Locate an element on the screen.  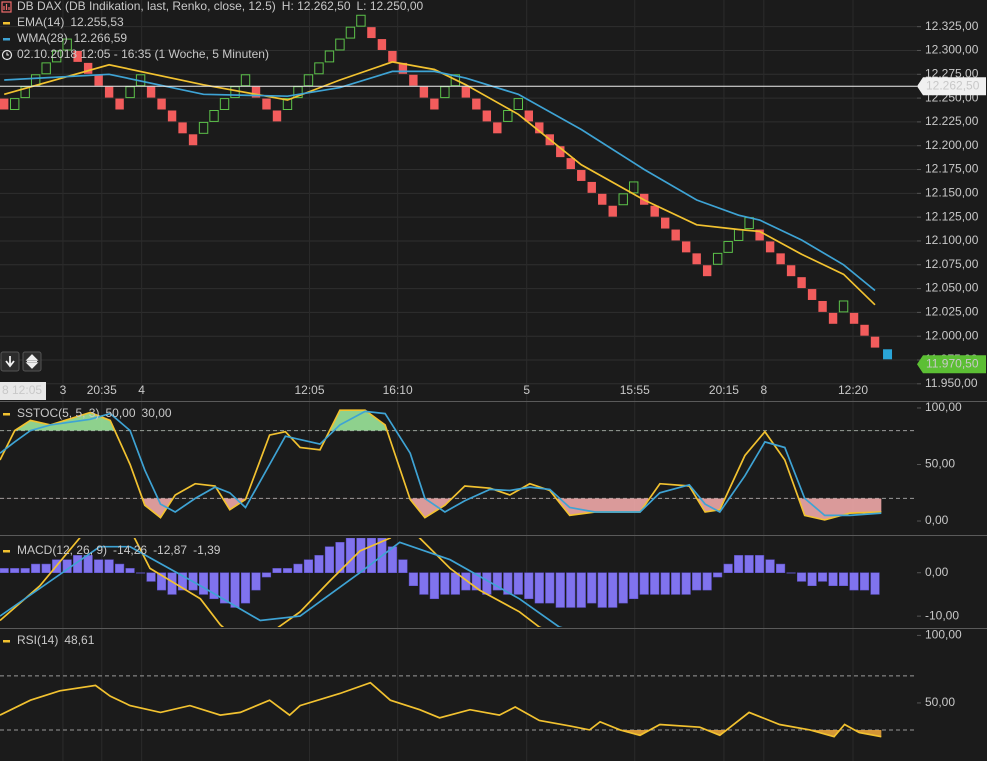
legend-value: 48,61 is located at coordinates (79, 640).